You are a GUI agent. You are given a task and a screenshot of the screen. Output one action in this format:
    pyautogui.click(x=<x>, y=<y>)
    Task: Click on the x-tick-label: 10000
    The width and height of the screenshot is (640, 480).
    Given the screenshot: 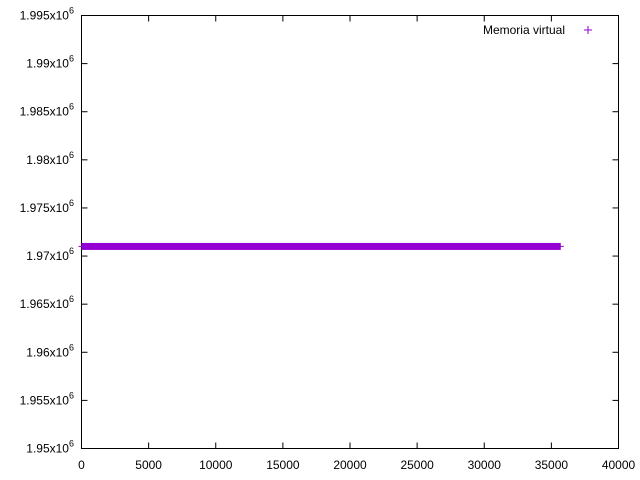 What is the action you would take?
    pyautogui.click(x=216, y=465)
    